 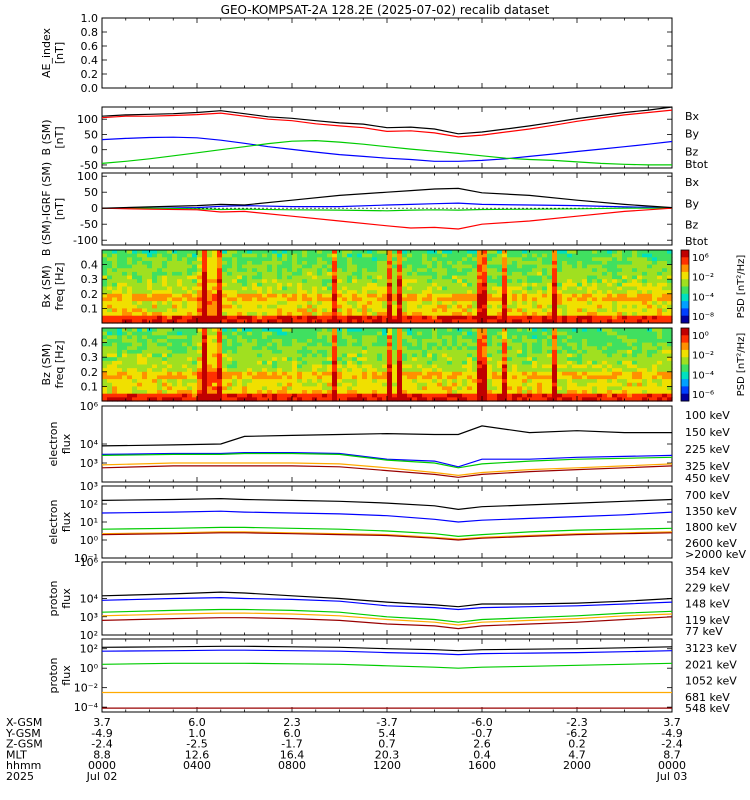 What do you see at coordinates (387, 198) in the screenshot?
I see `series-line` at bounding box center [387, 198].